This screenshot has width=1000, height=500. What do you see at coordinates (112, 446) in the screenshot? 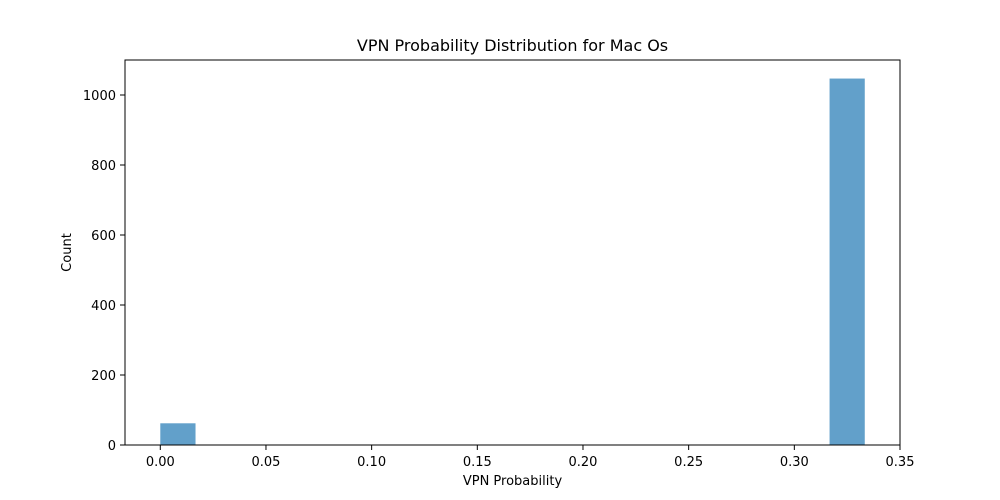
I see `y-tick-label: 0` at bounding box center [112, 446].